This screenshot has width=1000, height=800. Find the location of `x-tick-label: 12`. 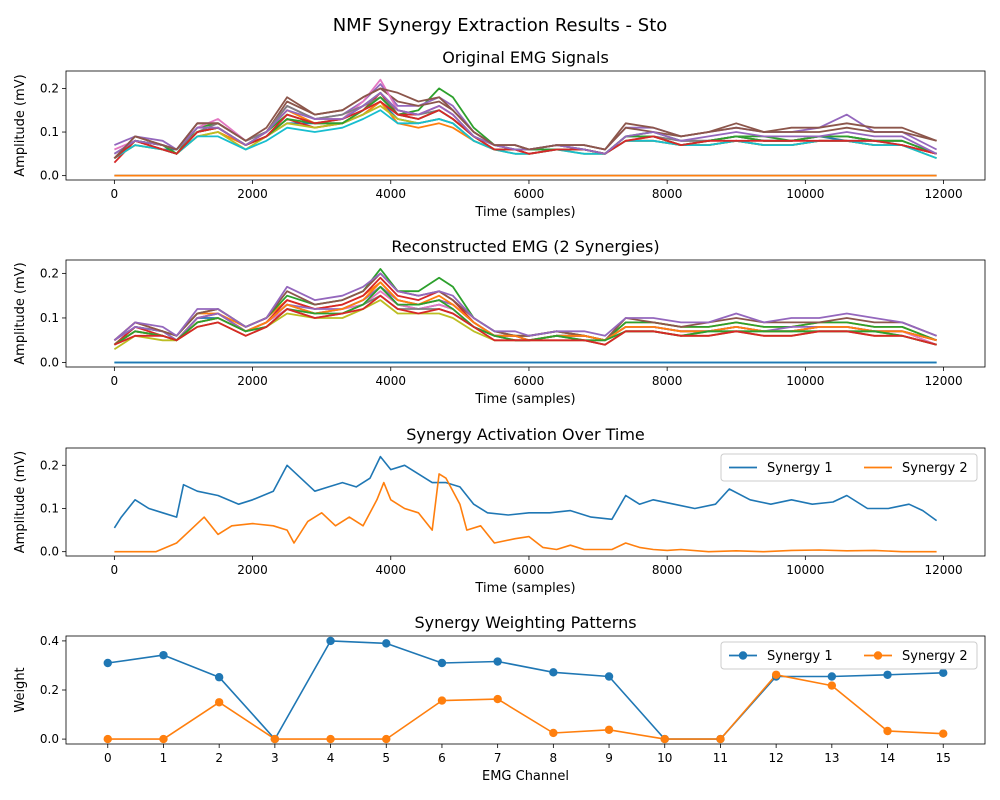

x-tick-label: 12 is located at coordinates (775, 758).